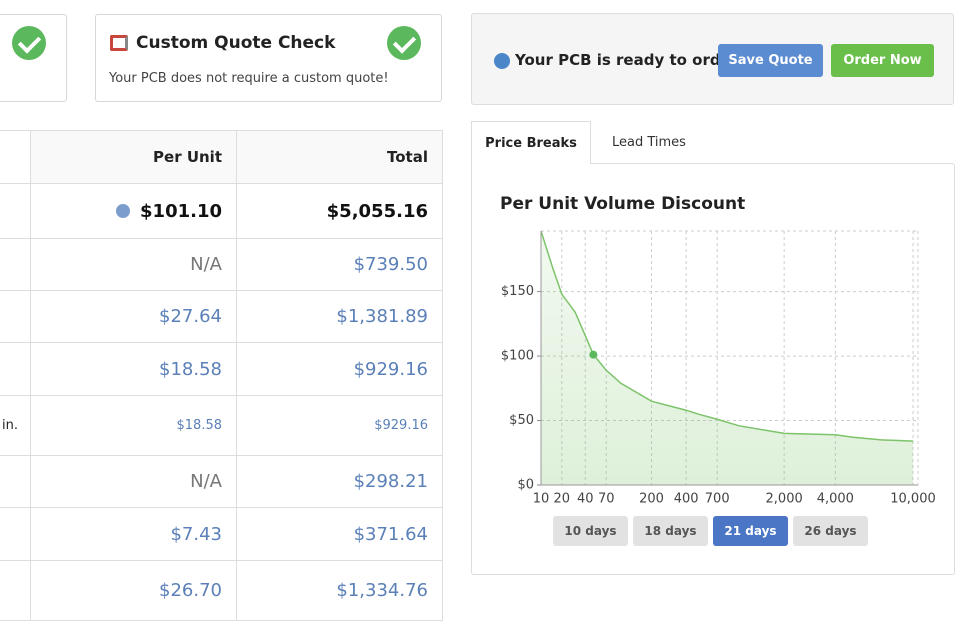 This screenshot has width=962, height=621. What do you see at coordinates (593, 354) in the screenshot?
I see `marker` at bounding box center [593, 354].